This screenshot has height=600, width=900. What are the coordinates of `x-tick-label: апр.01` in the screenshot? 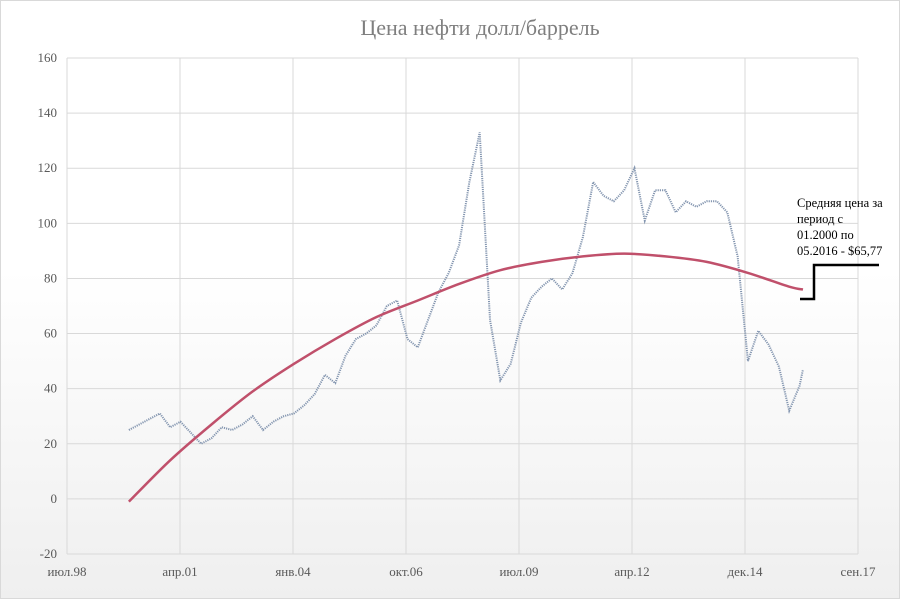 It's located at (179, 571).